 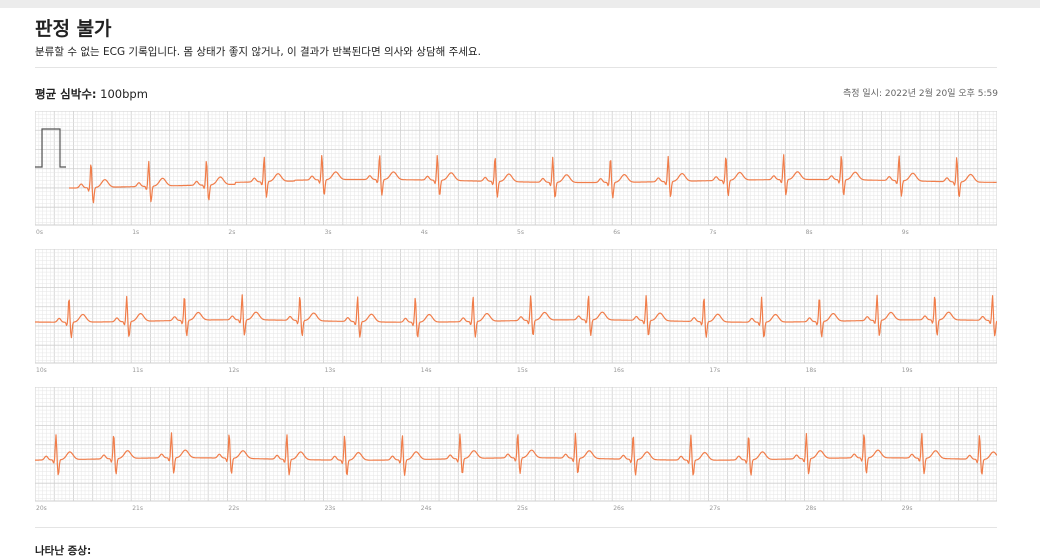 What do you see at coordinates (811, 508) in the screenshot?
I see `time-tick-label: 28s` at bounding box center [811, 508].